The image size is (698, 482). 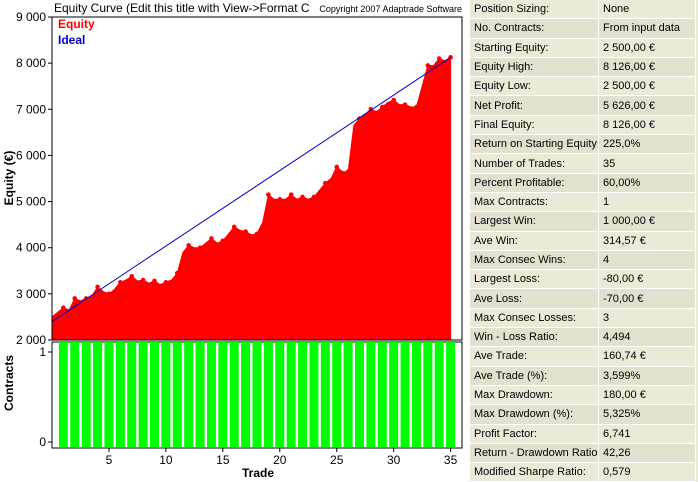 I want to click on stat-label: Max Contracts:, so click(x=534, y=202).